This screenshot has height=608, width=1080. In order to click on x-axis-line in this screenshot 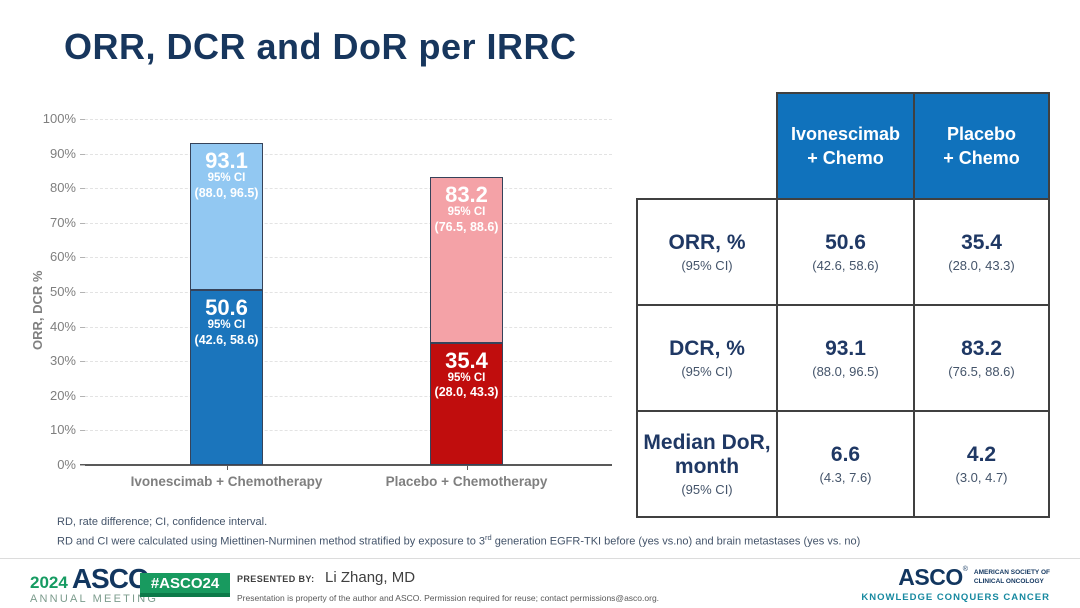, I will do `click(346, 465)`.